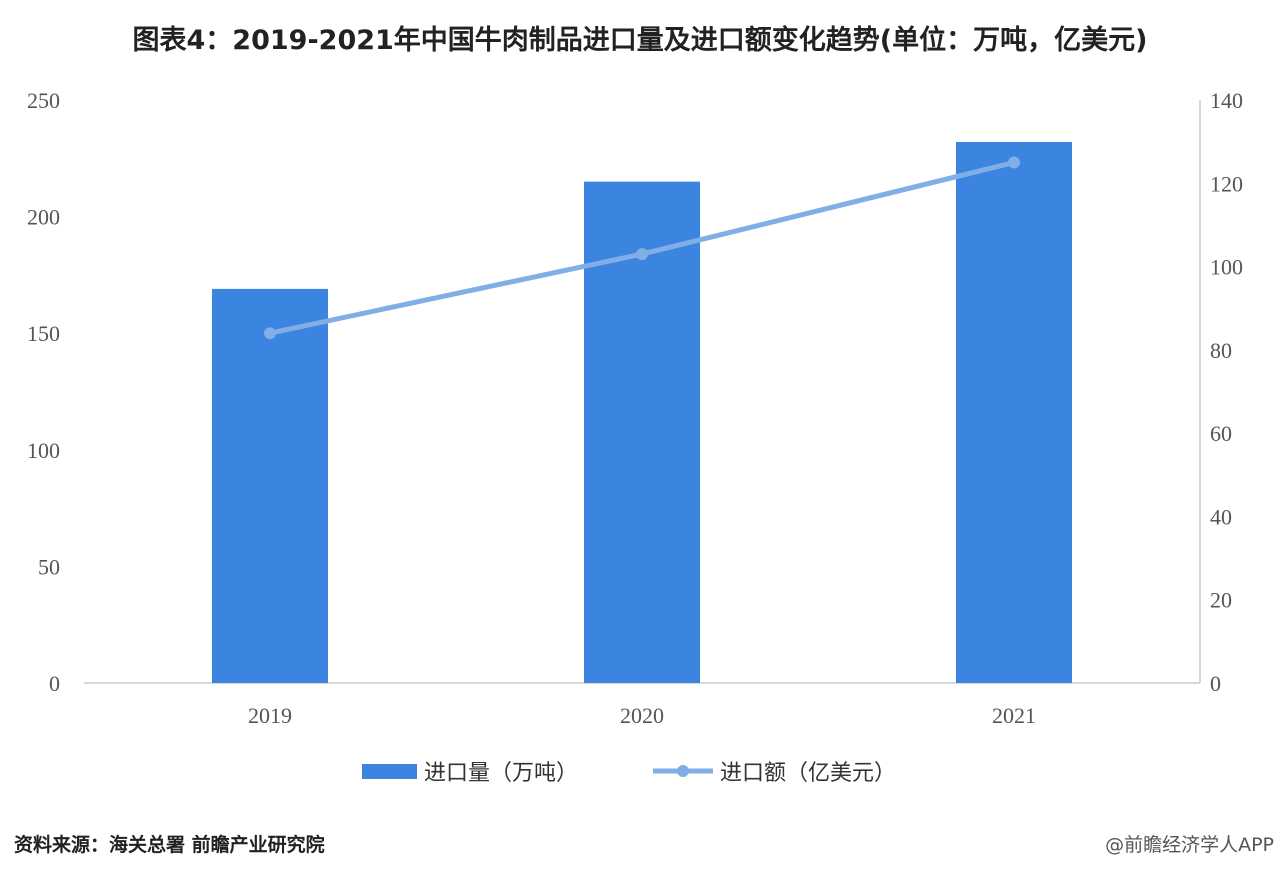  What do you see at coordinates (169, 845) in the screenshot?
I see `source-note: 资料来源：海关总署 前瞻产业研究院` at bounding box center [169, 845].